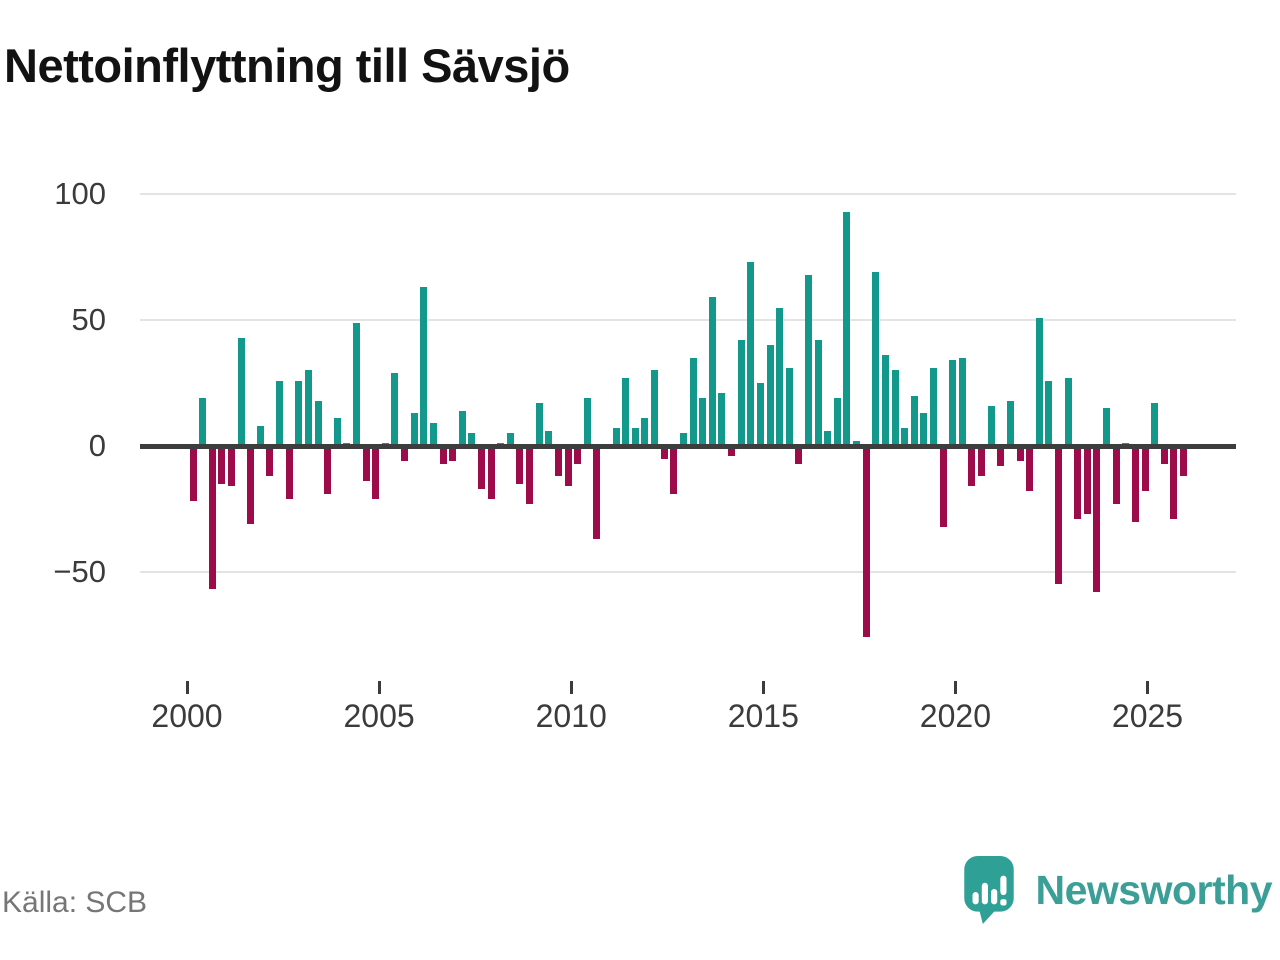 The height and width of the screenshot is (960, 1280). Describe the element at coordinates (80, 194) in the screenshot. I see `y-axis-tick-label: 100` at that location.